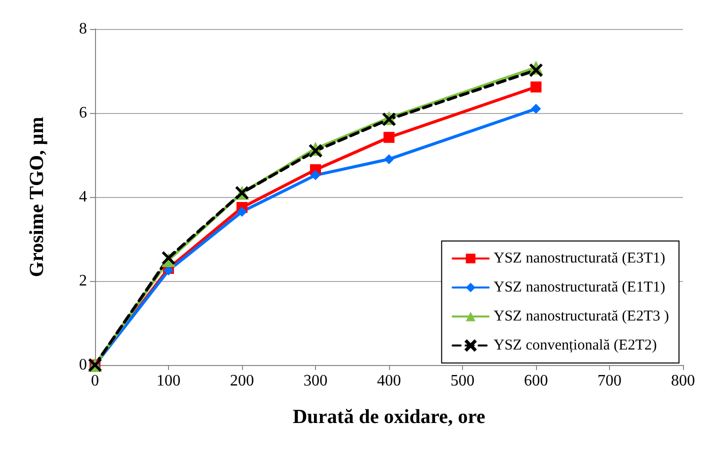 This screenshot has width=701, height=455. What do you see at coordinates (462, 381) in the screenshot?
I see `x-tick-label: 500` at bounding box center [462, 381].